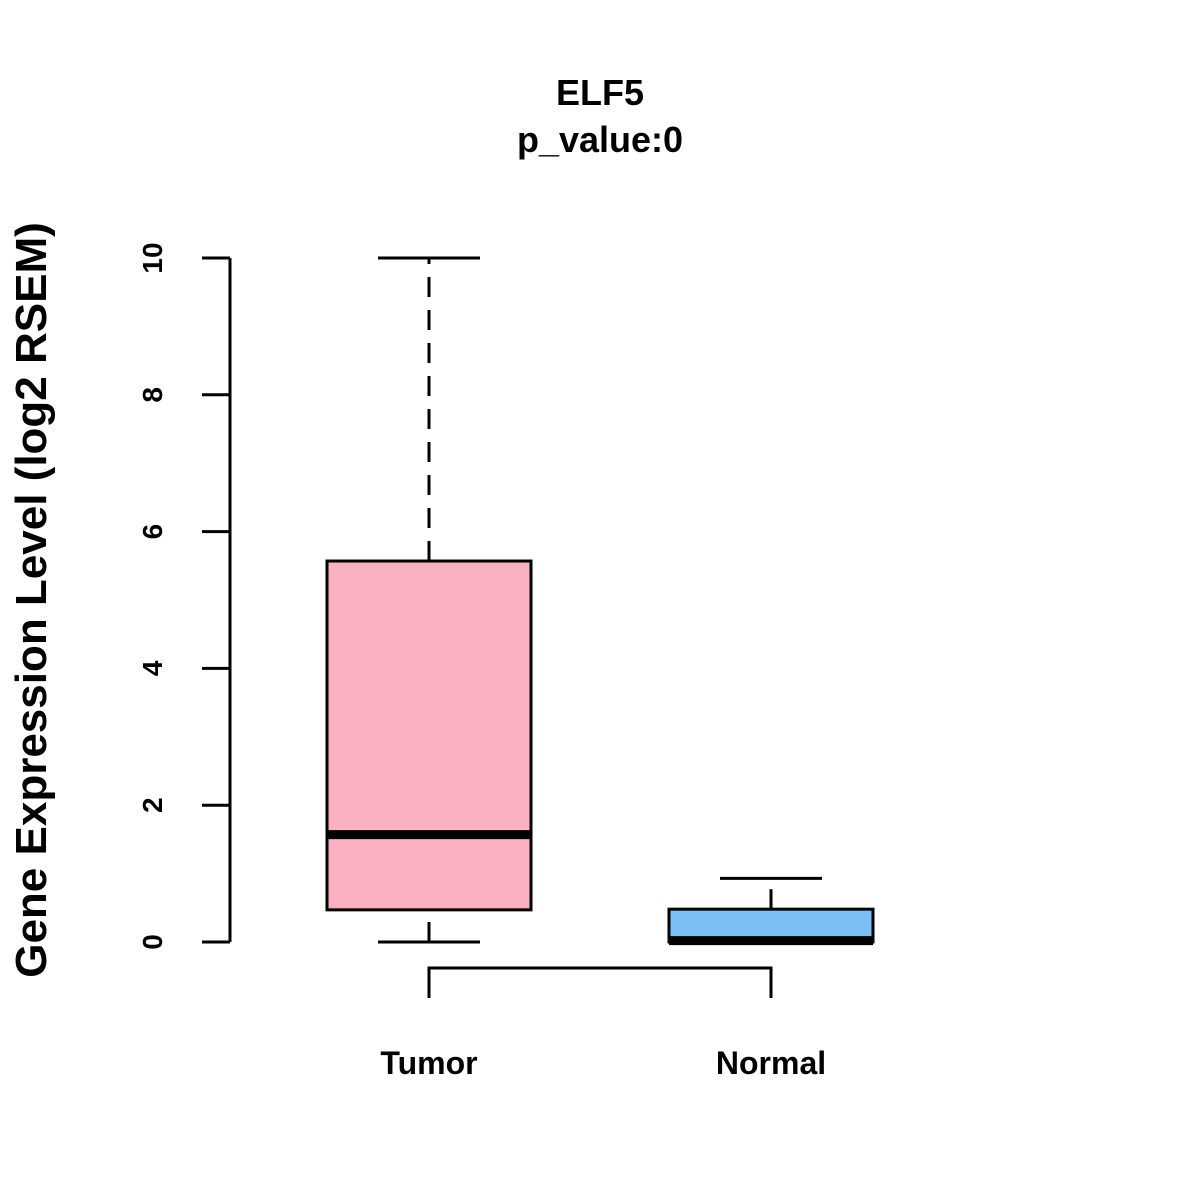 The image size is (1200, 1200). I want to click on chart-title: ELF5, so click(600, 92).